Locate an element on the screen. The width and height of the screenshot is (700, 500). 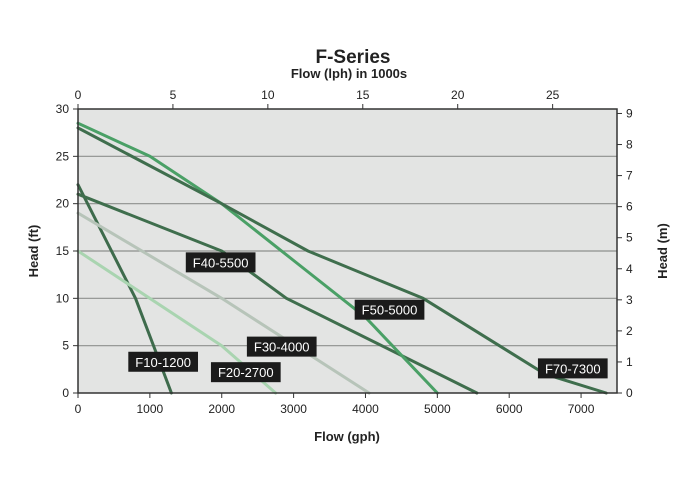
x2-tick-label: 0 is located at coordinates (78, 95).